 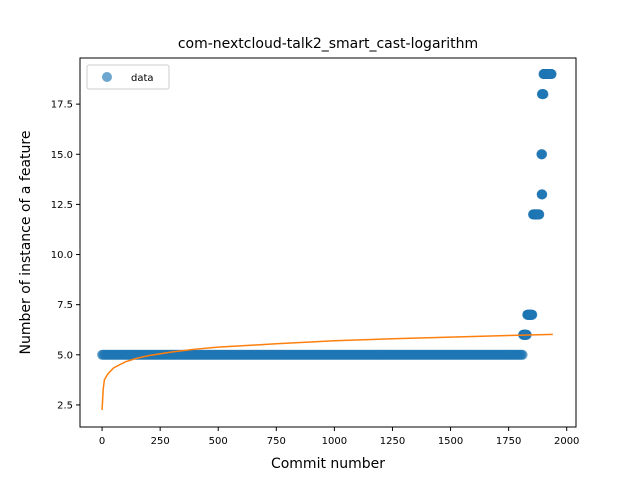 What do you see at coordinates (62, 155) in the screenshot?
I see `y-tick-label: 15.0` at bounding box center [62, 155].